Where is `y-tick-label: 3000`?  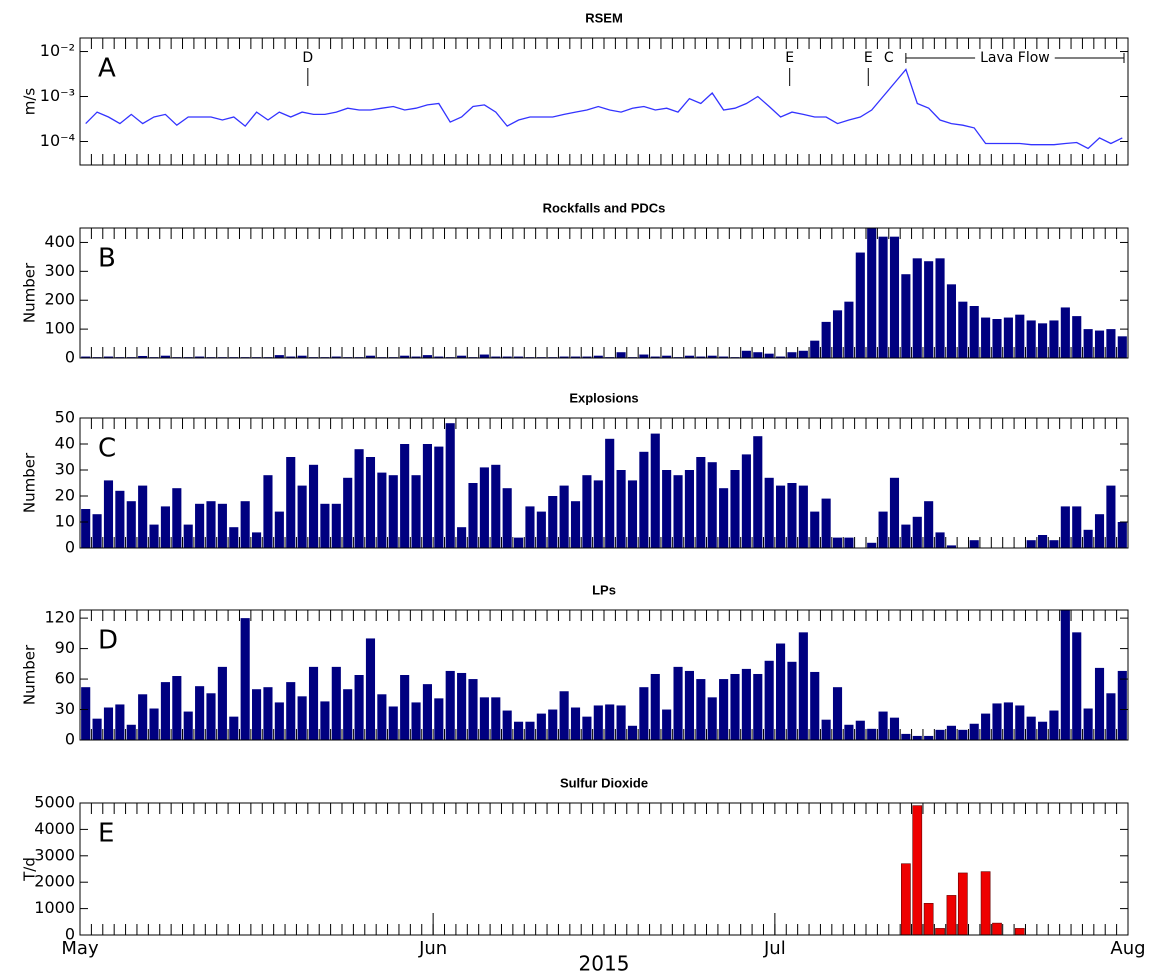 y-tick-label: 3000 is located at coordinates (54, 854).